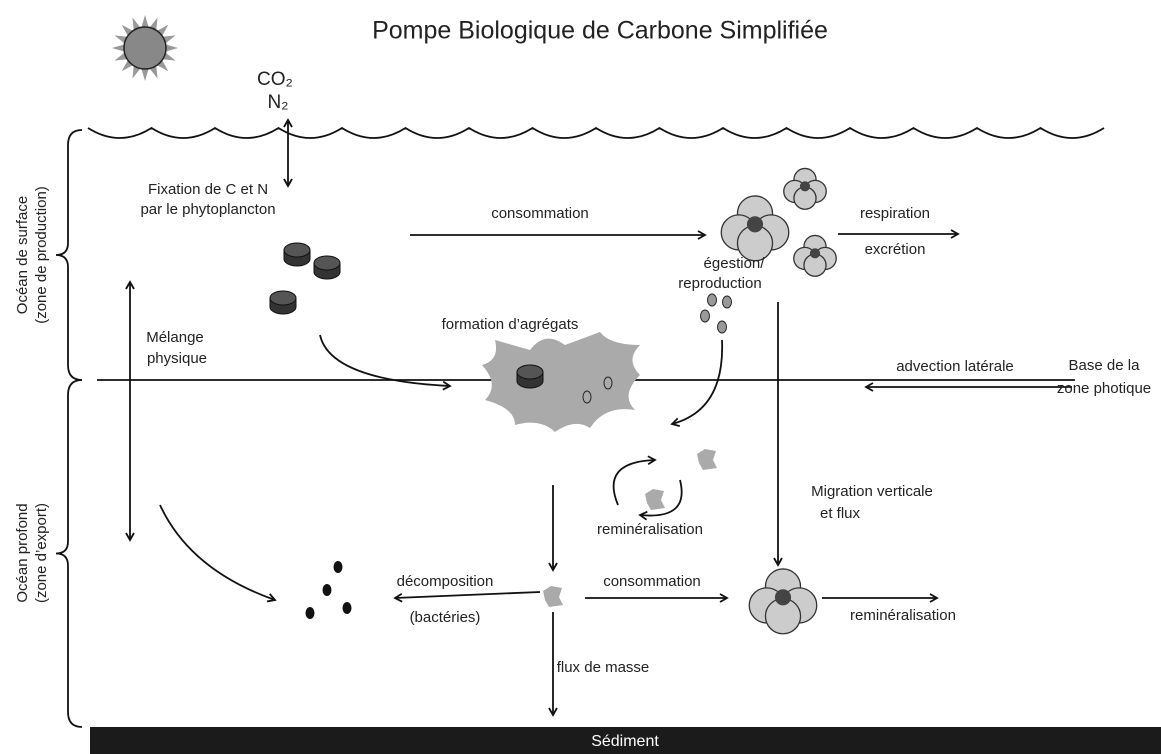 Image resolution: width=1161 pixels, height=754 pixels. I want to click on label: formation d’agrégats, so click(510, 324).